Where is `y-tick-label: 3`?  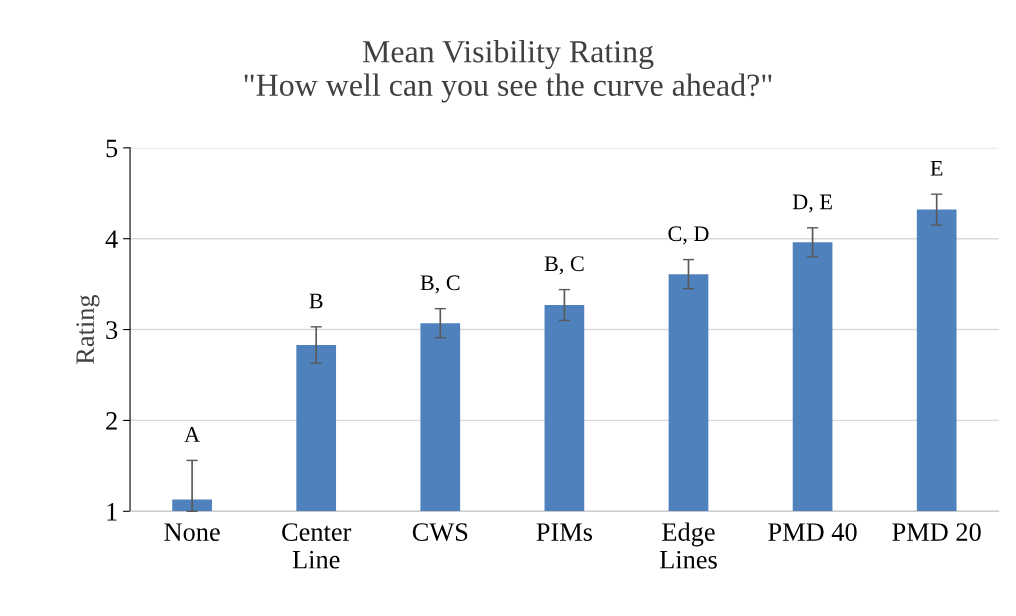
y-tick-label: 3 is located at coordinates (112, 330).